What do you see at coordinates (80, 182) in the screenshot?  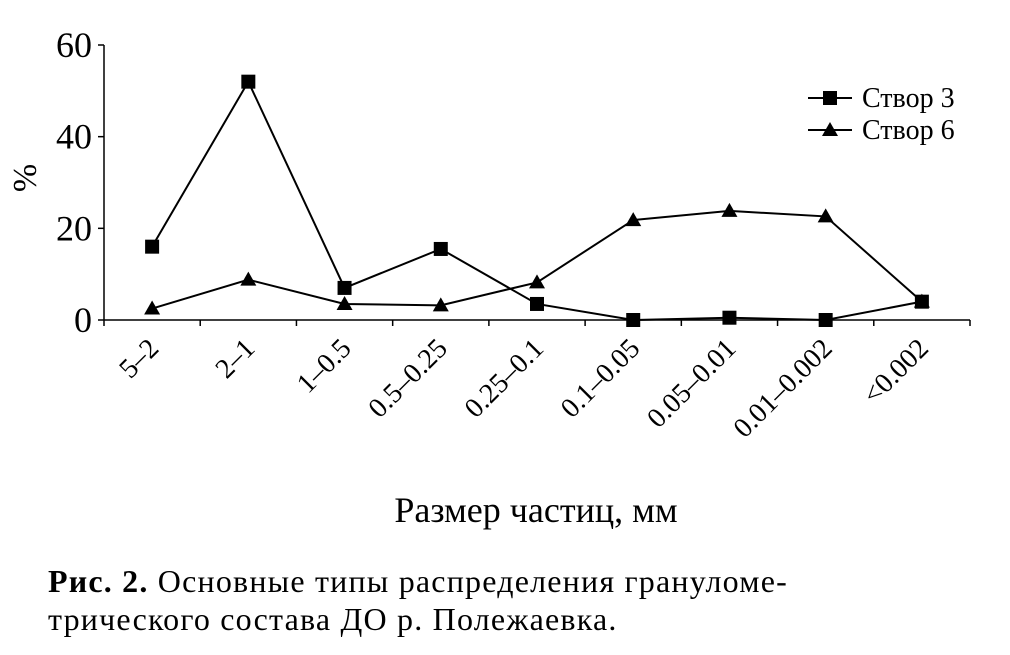 I see `y-axis-ticks: 0 20 40 60` at bounding box center [80, 182].